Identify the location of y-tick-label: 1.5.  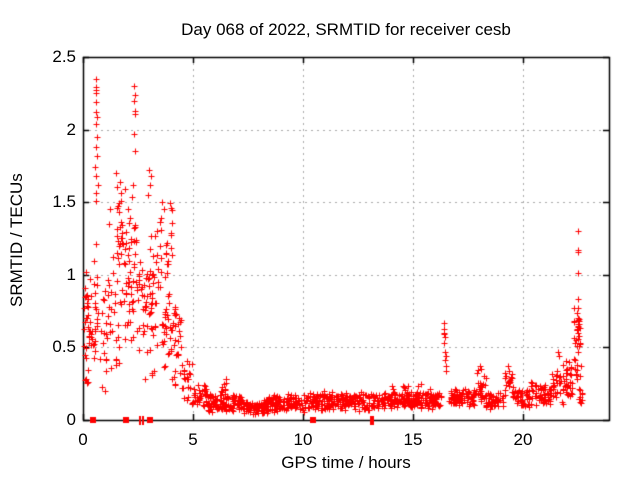
(64, 202).